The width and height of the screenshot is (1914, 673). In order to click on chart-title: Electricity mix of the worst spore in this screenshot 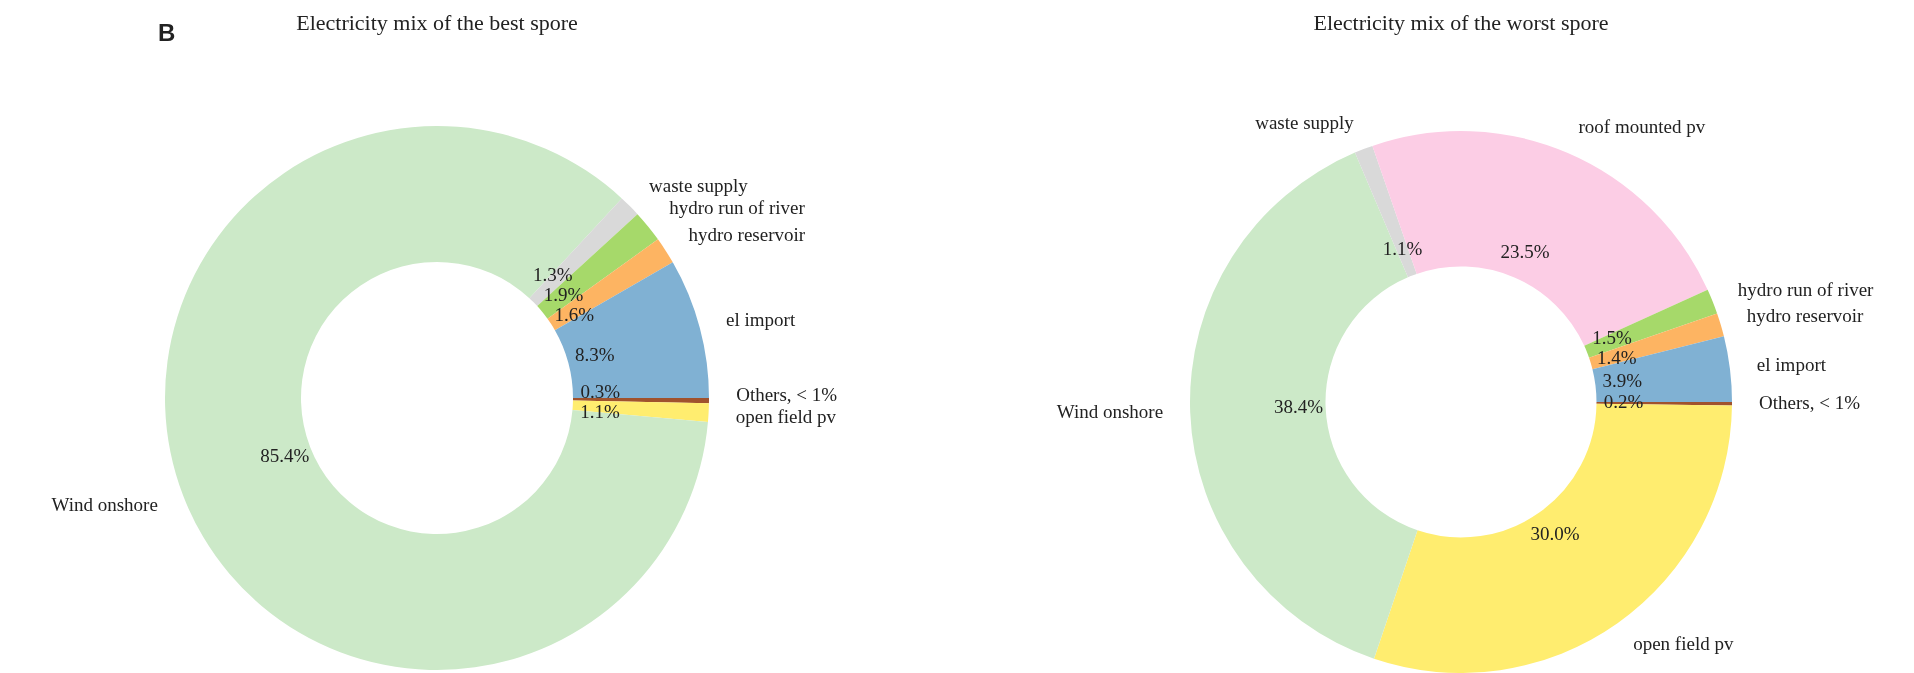, I will do `click(1461, 22)`.